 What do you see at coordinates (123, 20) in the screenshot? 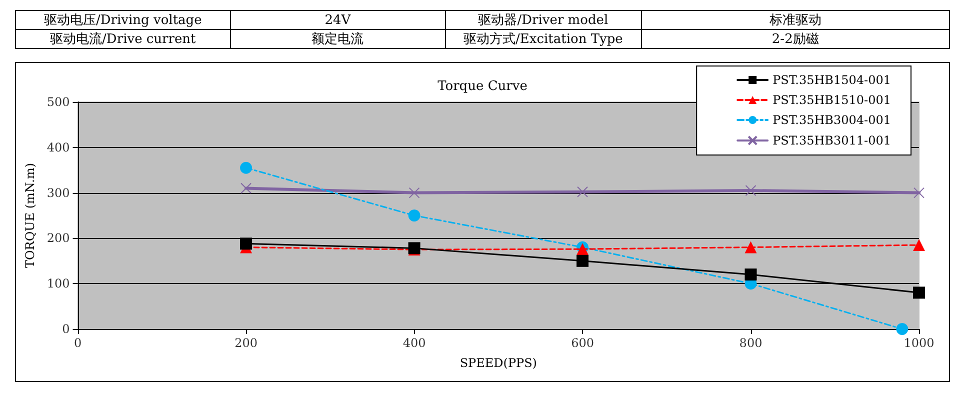
I see `text: 驱动电压/Driving voltage` at bounding box center [123, 20].